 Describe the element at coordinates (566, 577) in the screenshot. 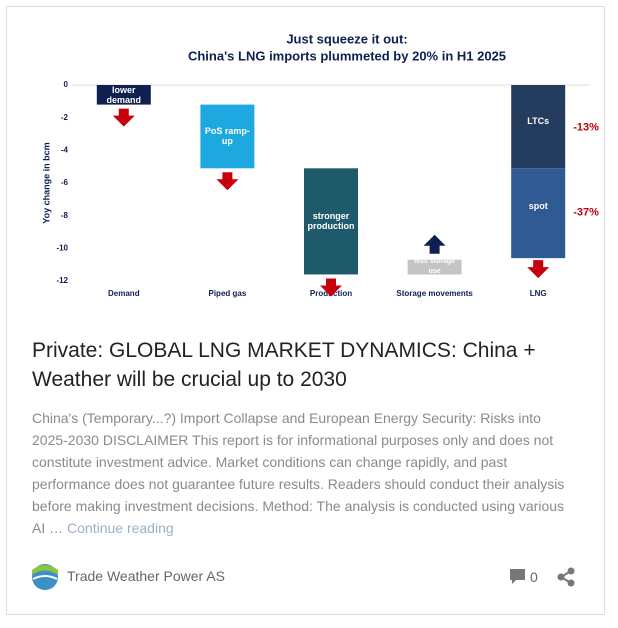

I see `share-icon` at that location.